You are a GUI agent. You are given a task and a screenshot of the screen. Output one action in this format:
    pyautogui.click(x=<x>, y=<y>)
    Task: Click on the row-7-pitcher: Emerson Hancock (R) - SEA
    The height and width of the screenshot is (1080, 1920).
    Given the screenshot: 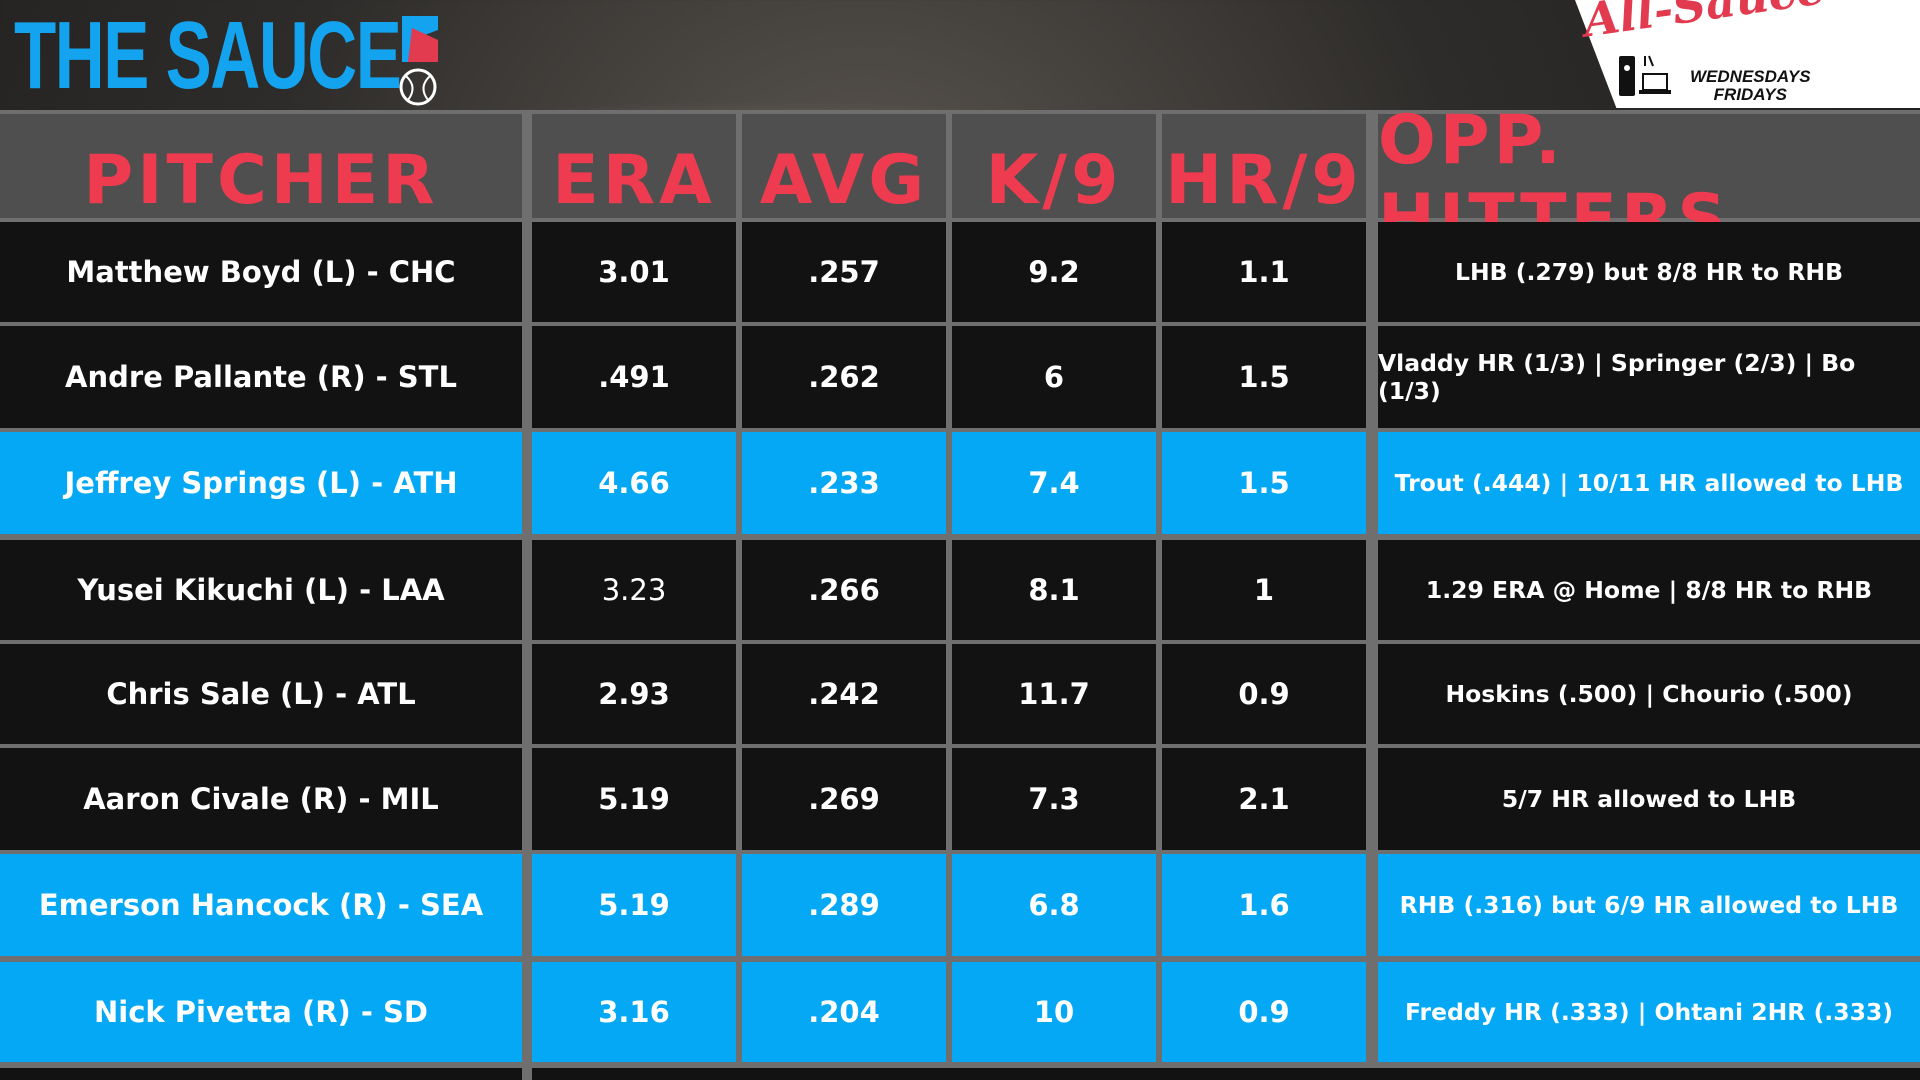 What is the action you would take?
    pyautogui.click(x=261, y=905)
    